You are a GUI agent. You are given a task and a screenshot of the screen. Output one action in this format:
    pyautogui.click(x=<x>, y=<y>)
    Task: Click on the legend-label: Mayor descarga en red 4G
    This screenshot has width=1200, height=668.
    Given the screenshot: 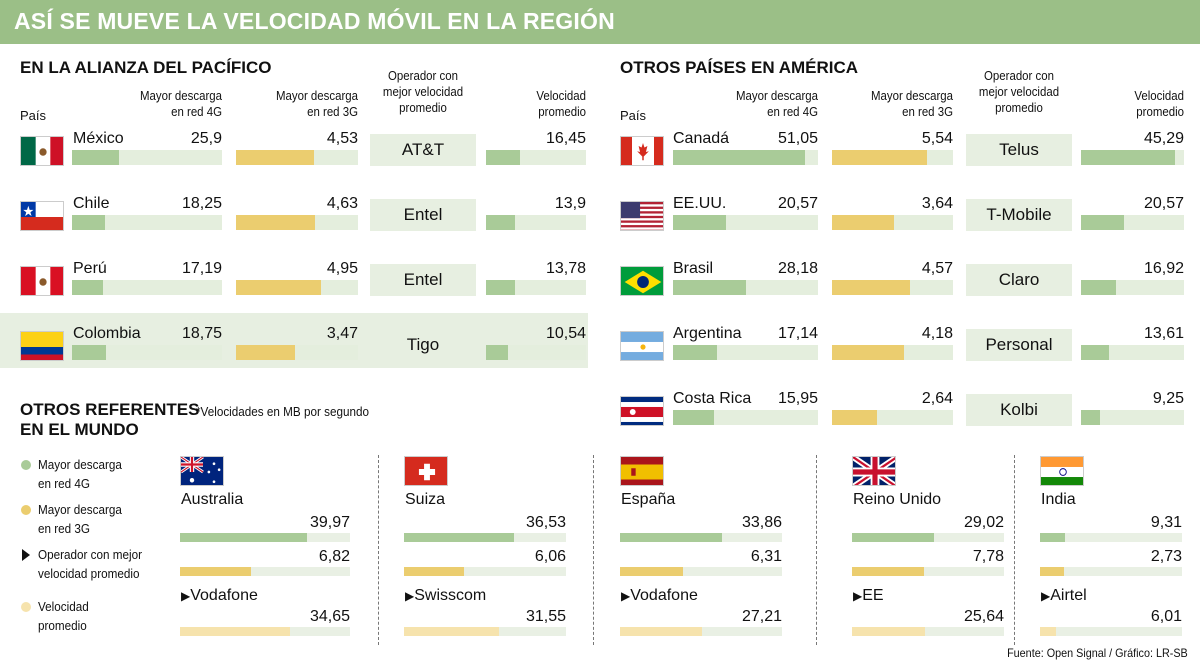 What is the action you would take?
    pyautogui.click(x=80, y=474)
    